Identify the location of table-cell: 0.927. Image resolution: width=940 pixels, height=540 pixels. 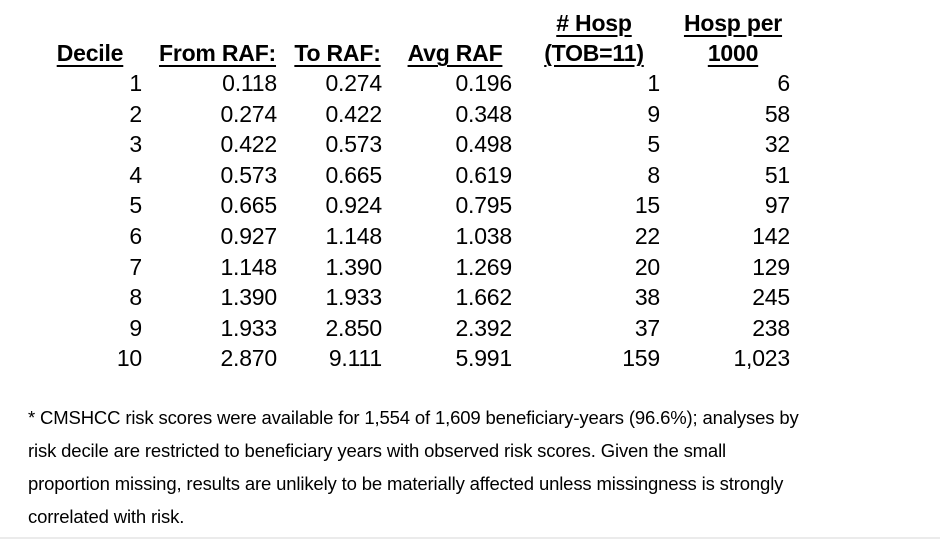
(248, 235).